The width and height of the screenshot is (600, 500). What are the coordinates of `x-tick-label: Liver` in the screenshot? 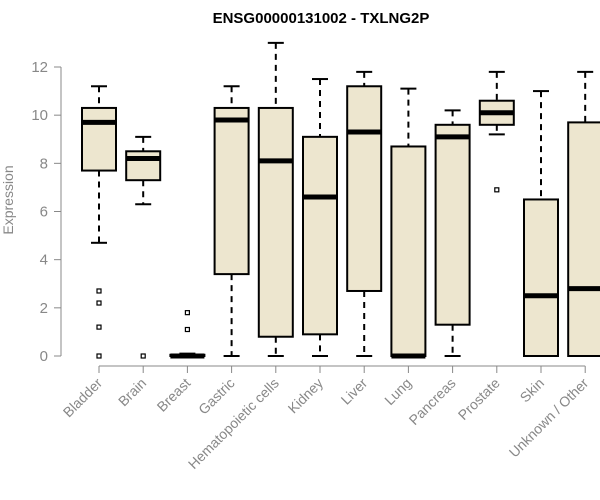 It's located at (354, 391).